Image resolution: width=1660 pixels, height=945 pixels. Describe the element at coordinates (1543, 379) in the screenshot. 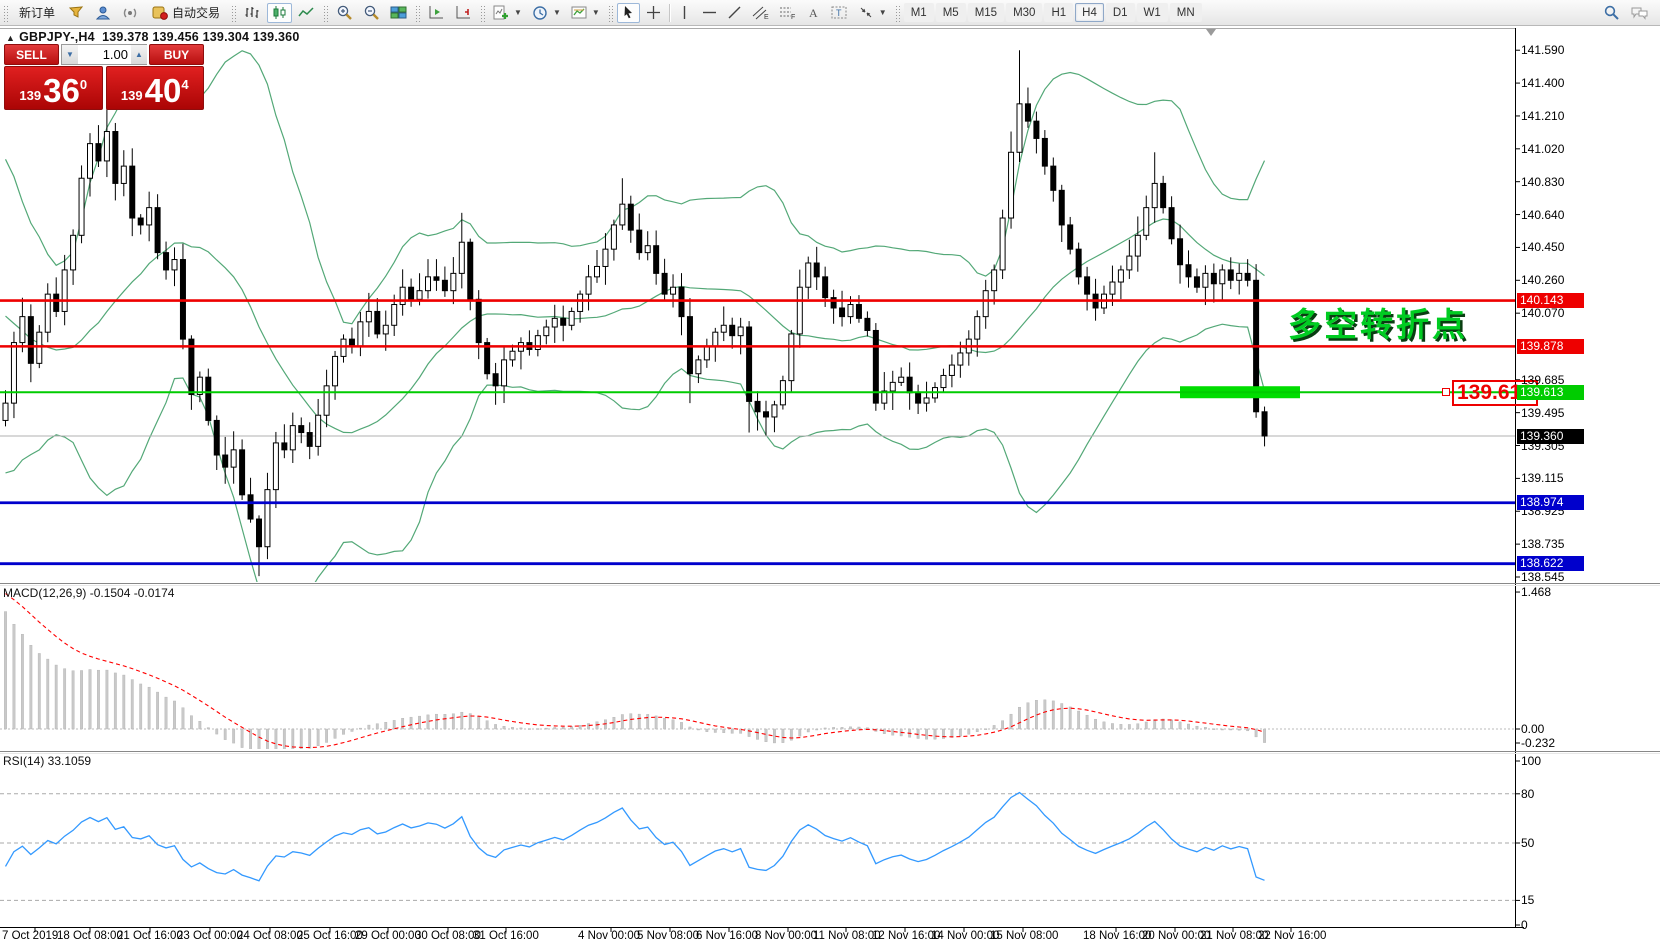

I see `price-tick-label: 139.685` at that location.